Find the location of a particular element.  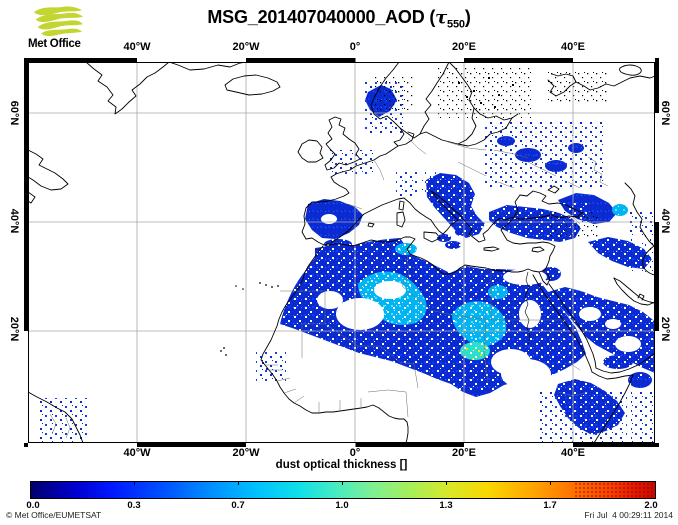

colorbar-tick-label: 1.3 is located at coordinates (446, 505).